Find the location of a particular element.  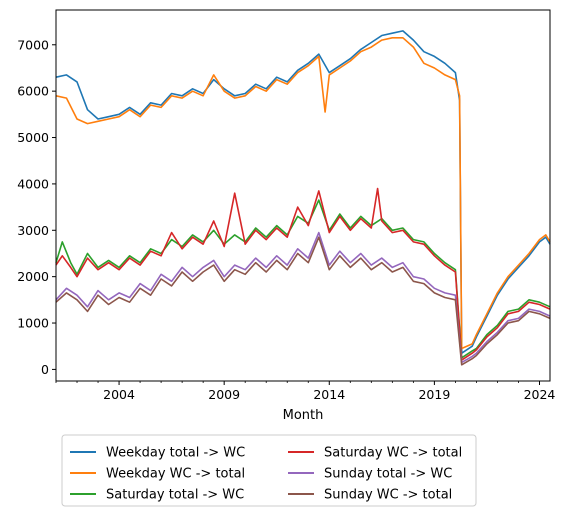

x-tick-label: 2024 is located at coordinates (540, 394).